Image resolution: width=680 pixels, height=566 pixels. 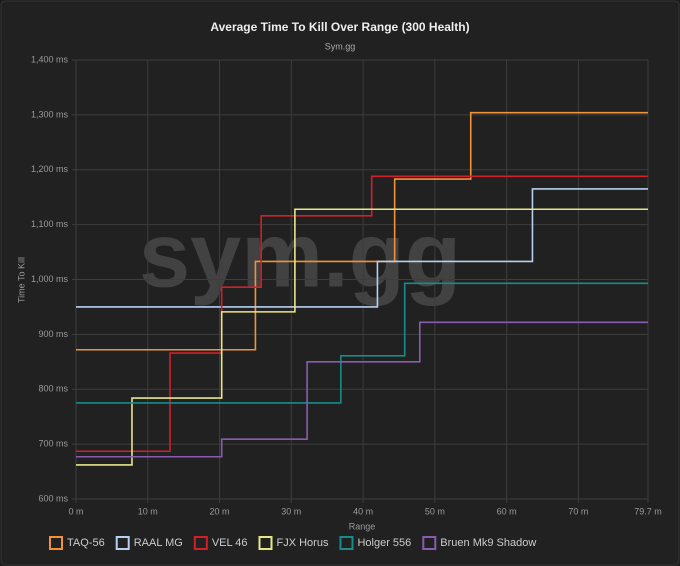 I want to click on x-tick-label: 20 m, so click(x=220, y=511).